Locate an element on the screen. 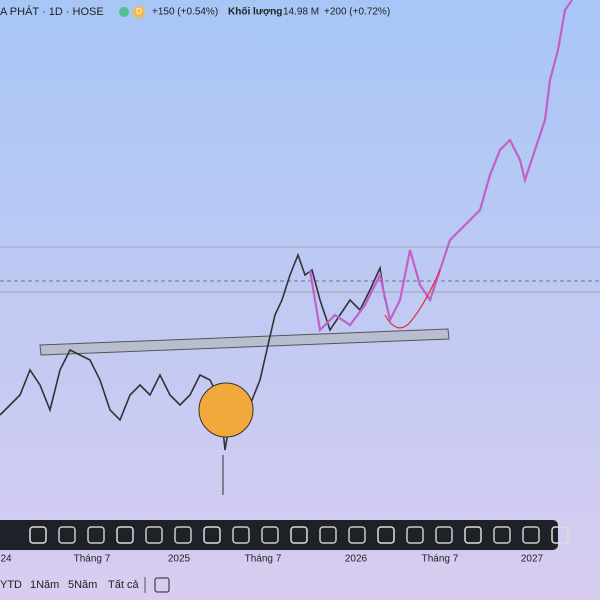  status-dot is located at coordinates (124, 12).